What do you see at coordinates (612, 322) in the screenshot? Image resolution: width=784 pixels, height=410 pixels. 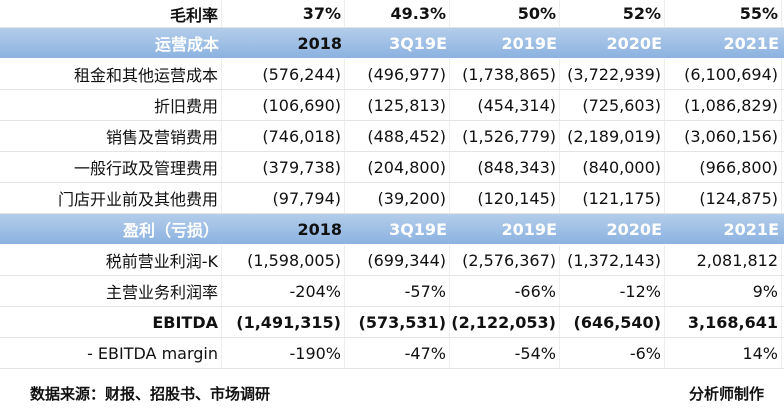 I see `value-cell: (646,540)` at bounding box center [612, 322].